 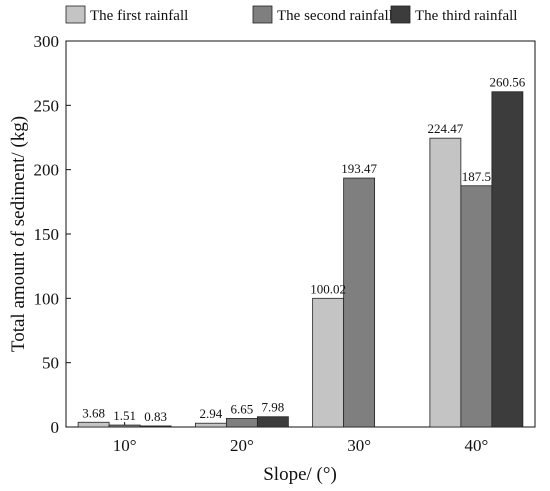 I want to click on y-axis-title: Total amount of sediment/ (kg), so click(x=18, y=234).